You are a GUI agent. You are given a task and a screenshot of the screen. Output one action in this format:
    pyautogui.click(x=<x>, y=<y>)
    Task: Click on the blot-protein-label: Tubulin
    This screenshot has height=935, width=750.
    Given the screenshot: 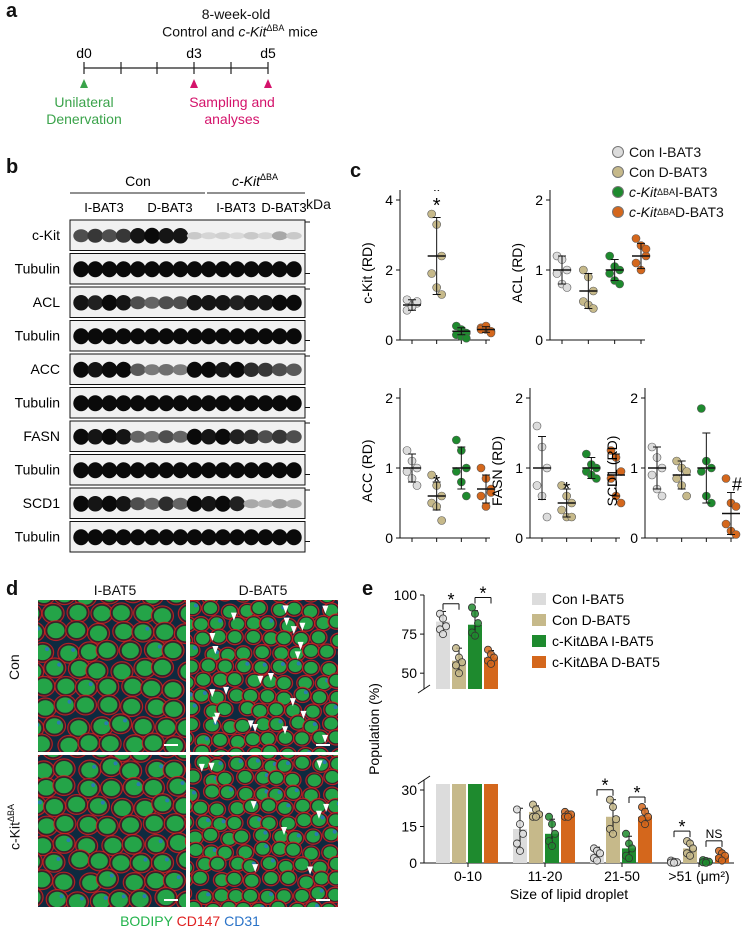 What is the action you would take?
    pyautogui.click(x=37, y=336)
    